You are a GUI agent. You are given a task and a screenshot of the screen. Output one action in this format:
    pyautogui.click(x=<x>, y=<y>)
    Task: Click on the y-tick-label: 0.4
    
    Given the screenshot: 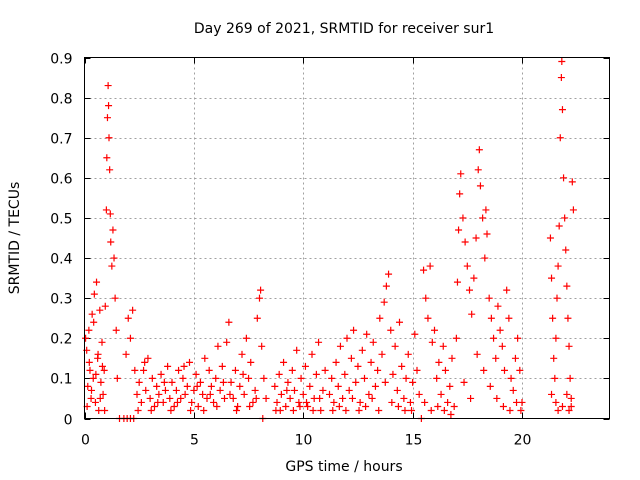 What is the action you would take?
    pyautogui.click(x=61, y=260)
    